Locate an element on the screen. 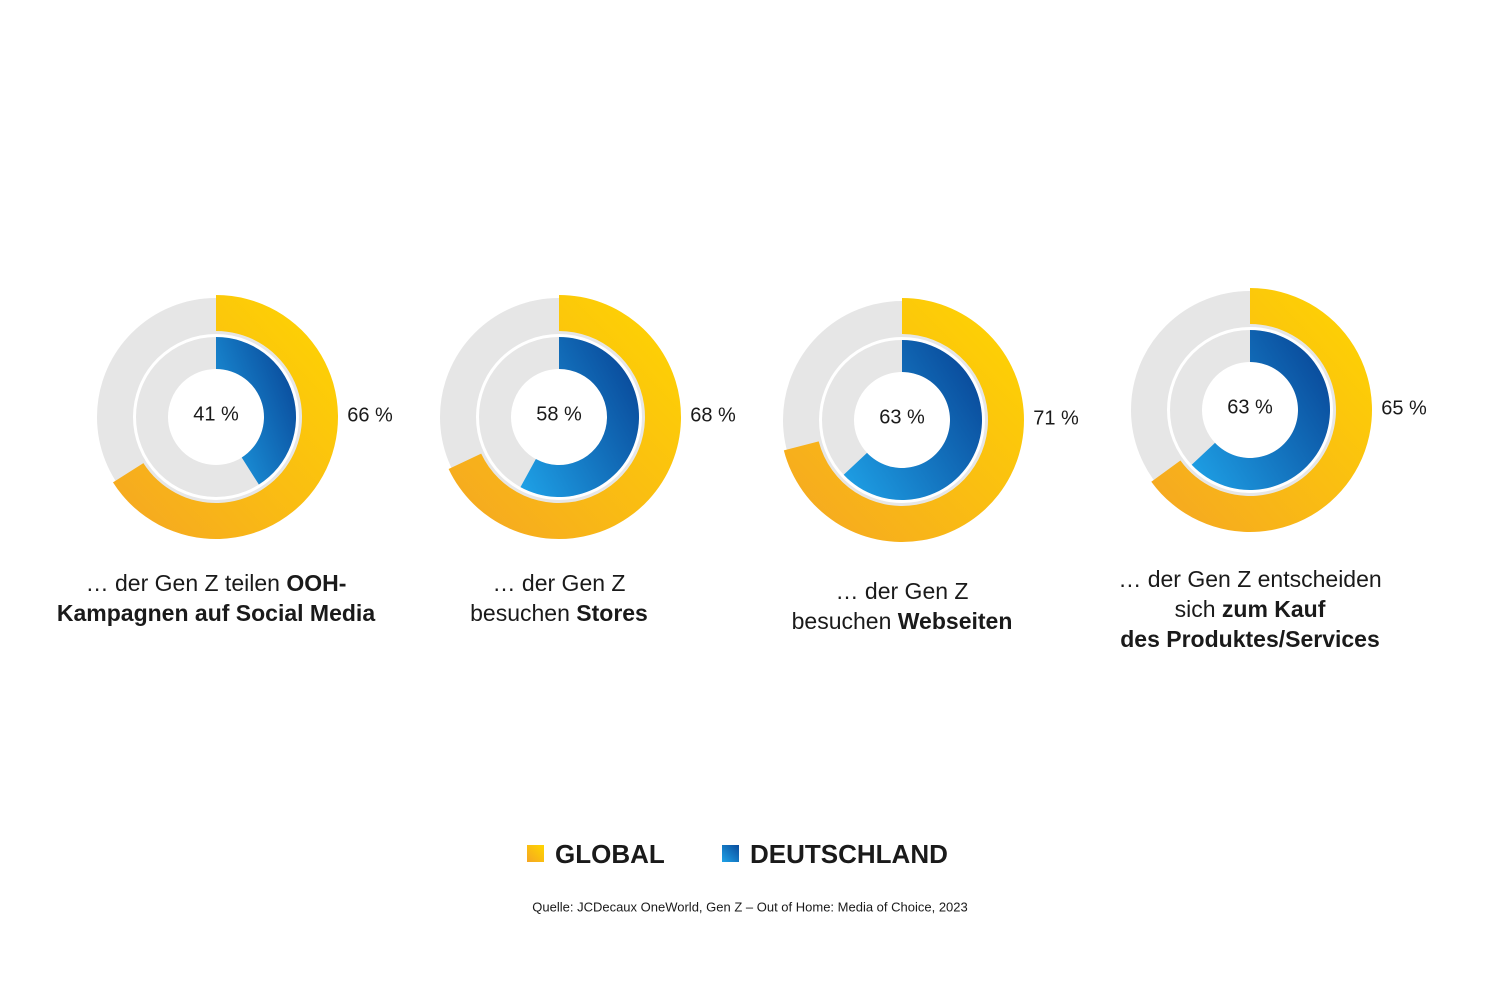 The image size is (1500, 1000). caption-line: des Produktes/Services is located at coordinates (1250, 639).